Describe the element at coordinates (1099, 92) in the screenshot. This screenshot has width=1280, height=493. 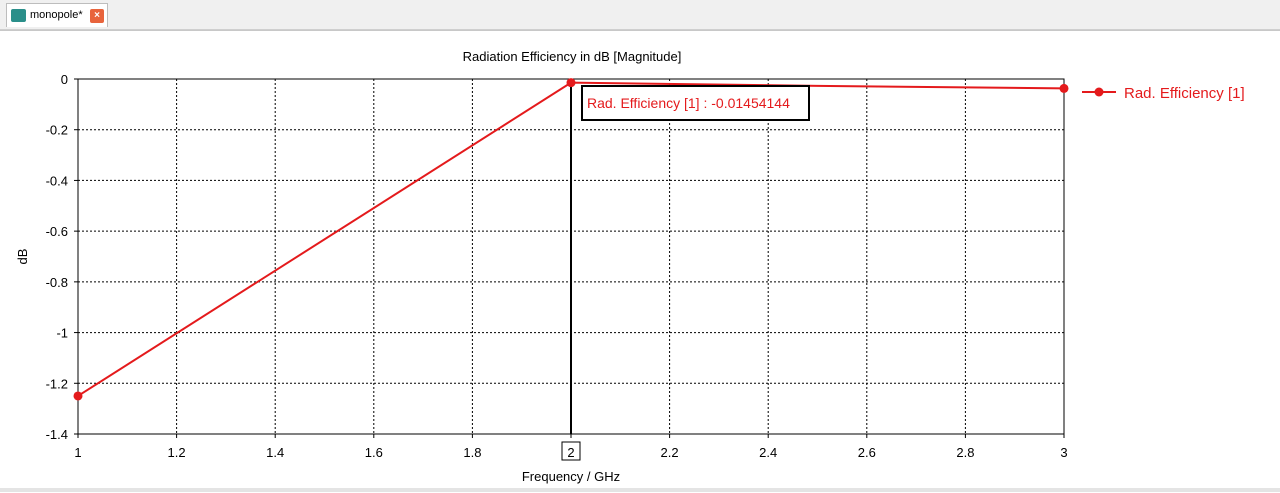
I see `legend-swatch-marker` at that location.